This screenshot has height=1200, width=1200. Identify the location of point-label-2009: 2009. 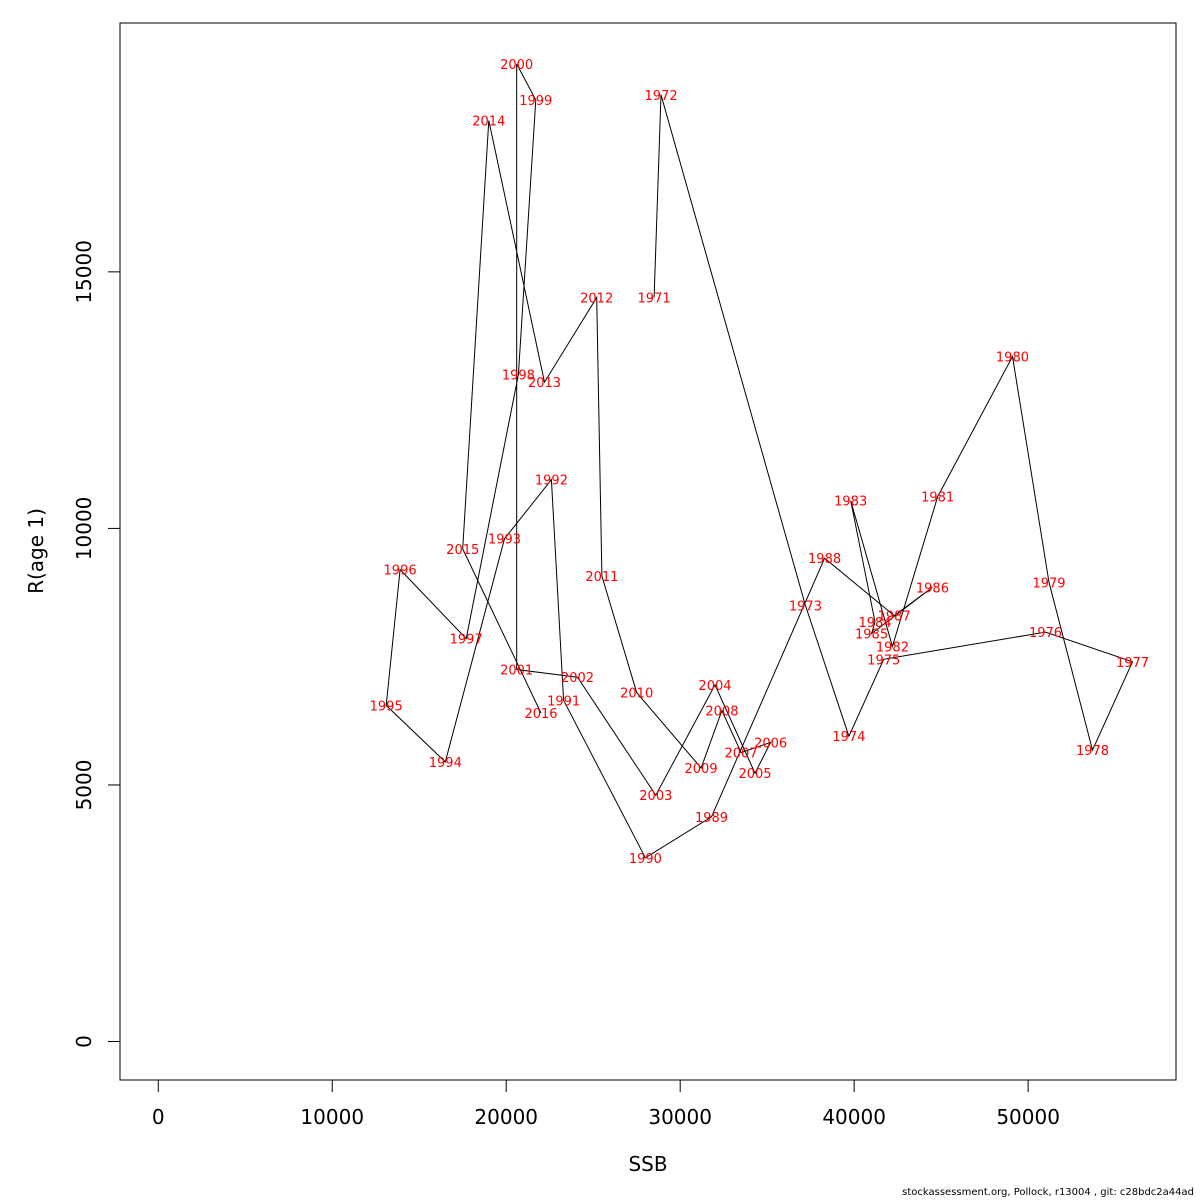
(701, 769).